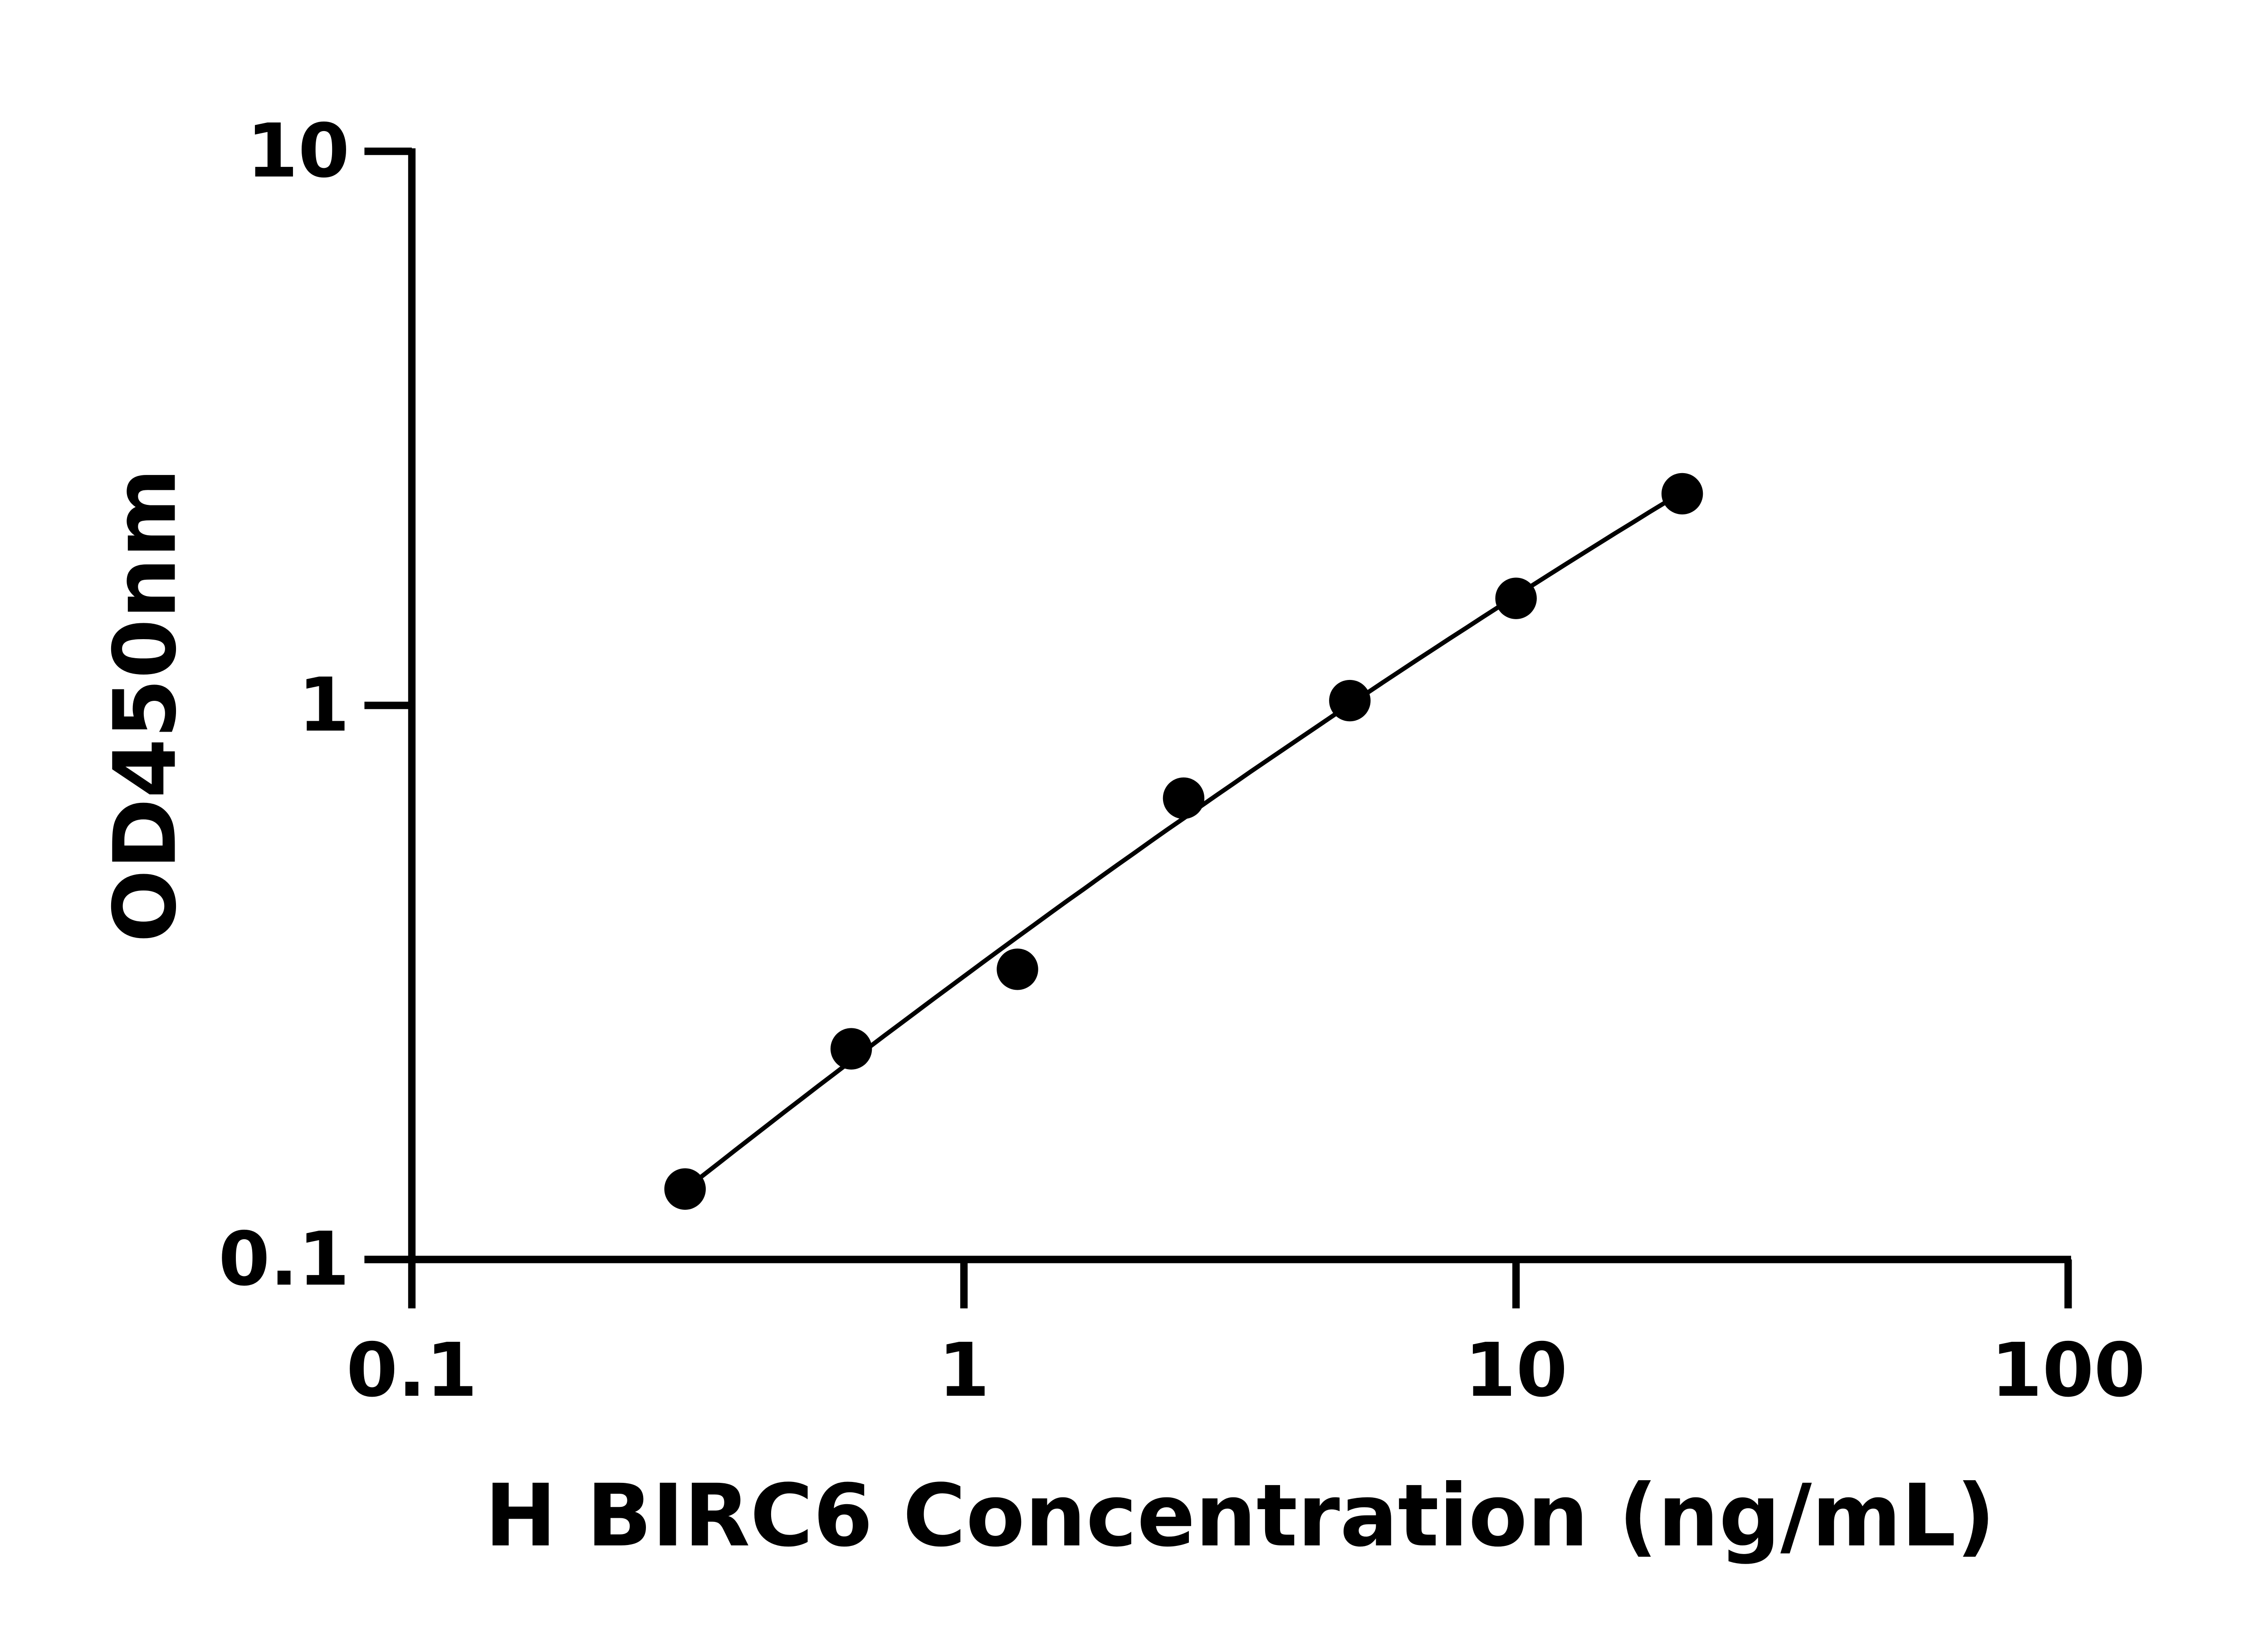  Describe the element at coordinates (412, 1370) in the screenshot. I see `x-tick-label: 0.1` at that location.